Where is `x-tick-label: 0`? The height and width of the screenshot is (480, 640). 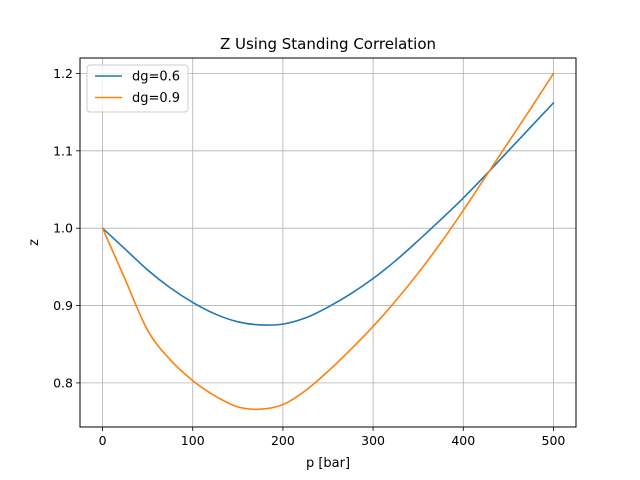
x-tick-label: 0 is located at coordinates (103, 440).